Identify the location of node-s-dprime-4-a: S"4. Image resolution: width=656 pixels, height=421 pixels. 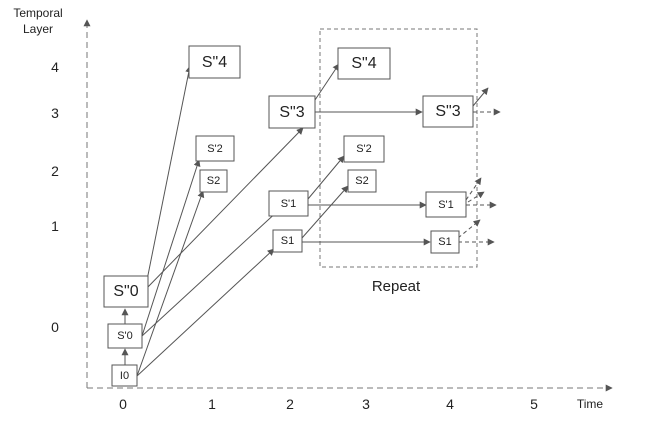
(214, 62).